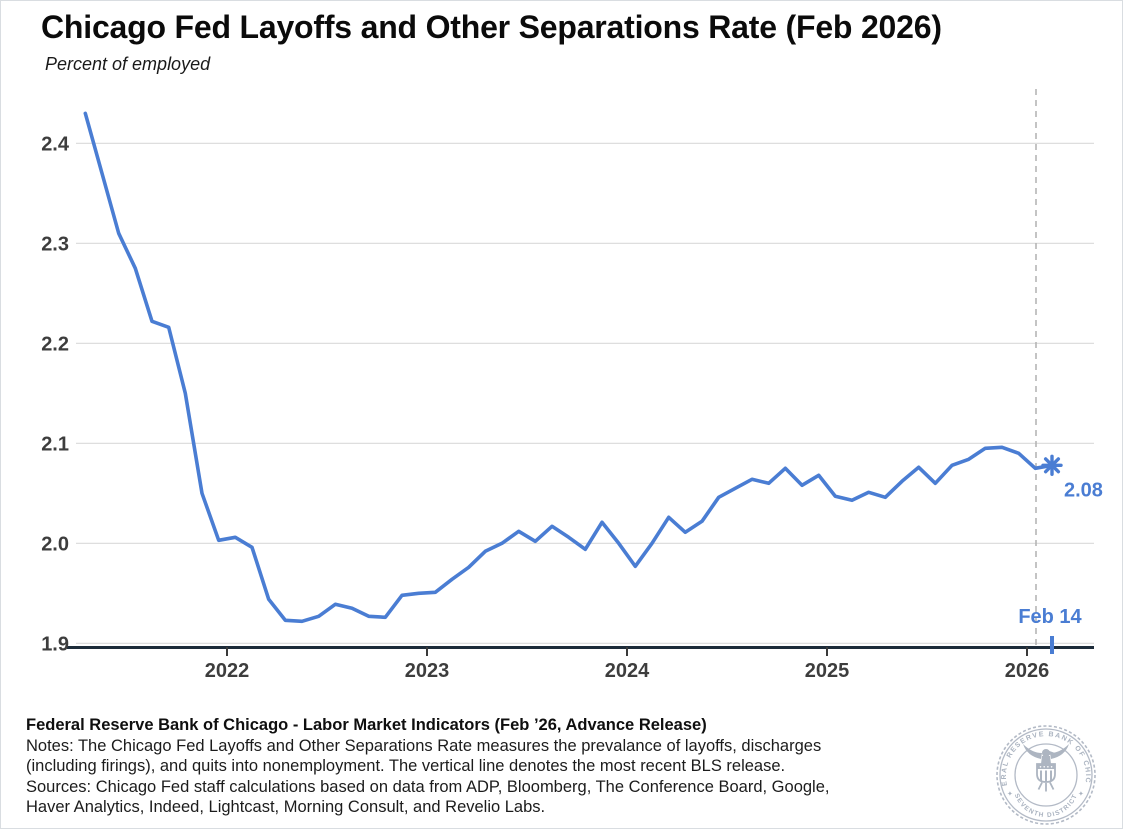 Image resolution: width=1123 pixels, height=829 pixels. I want to click on seal-outer-ring, so click(1046, 775).